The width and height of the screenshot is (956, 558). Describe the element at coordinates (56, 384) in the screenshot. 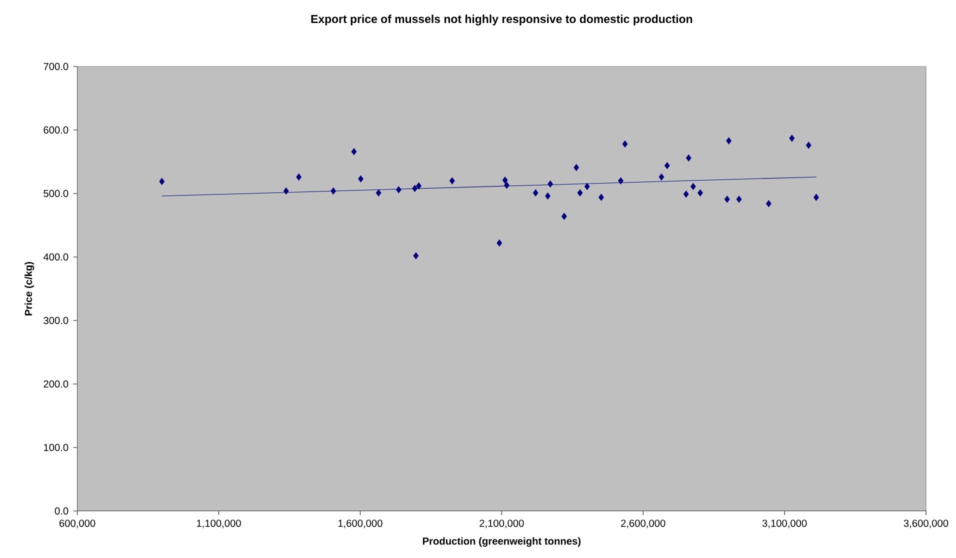

I see `y-tick-label: 200.0` at that location.